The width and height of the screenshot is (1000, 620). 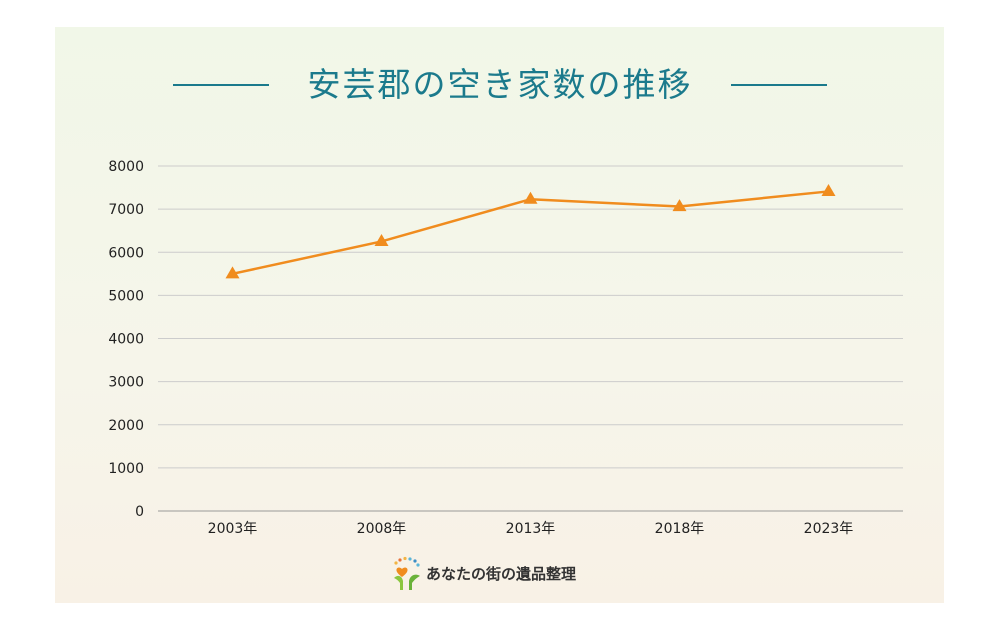 I want to click on data-point-2023年, so click(x=828, y=190).